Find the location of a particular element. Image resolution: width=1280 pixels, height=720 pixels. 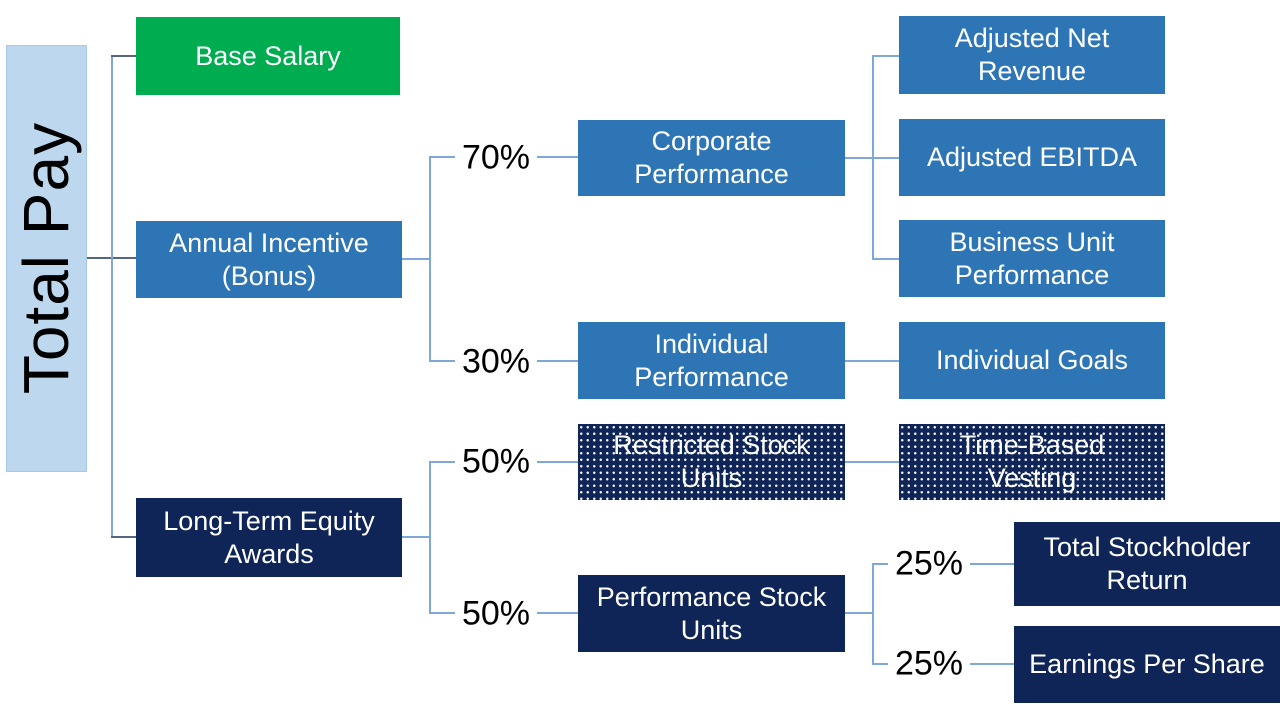

node-annual-incentive: Annual Incentive (Bonus) is located at coordinates (269, 259).